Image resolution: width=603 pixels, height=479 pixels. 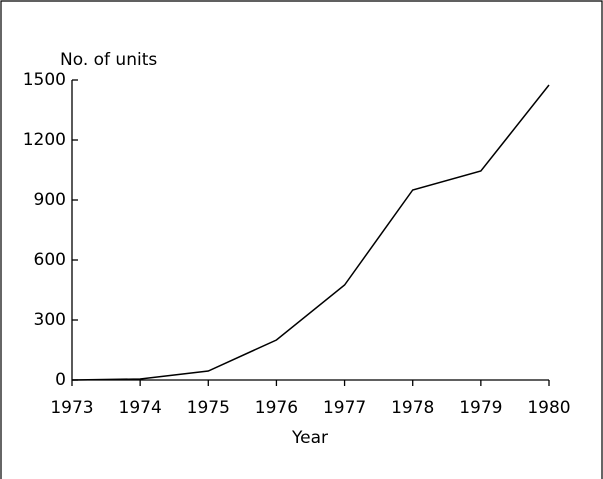 What do you see at coordinates (344, 408) in the screenshot?
I see `x-tick-label: 1977` at bounding box center [344, 408].